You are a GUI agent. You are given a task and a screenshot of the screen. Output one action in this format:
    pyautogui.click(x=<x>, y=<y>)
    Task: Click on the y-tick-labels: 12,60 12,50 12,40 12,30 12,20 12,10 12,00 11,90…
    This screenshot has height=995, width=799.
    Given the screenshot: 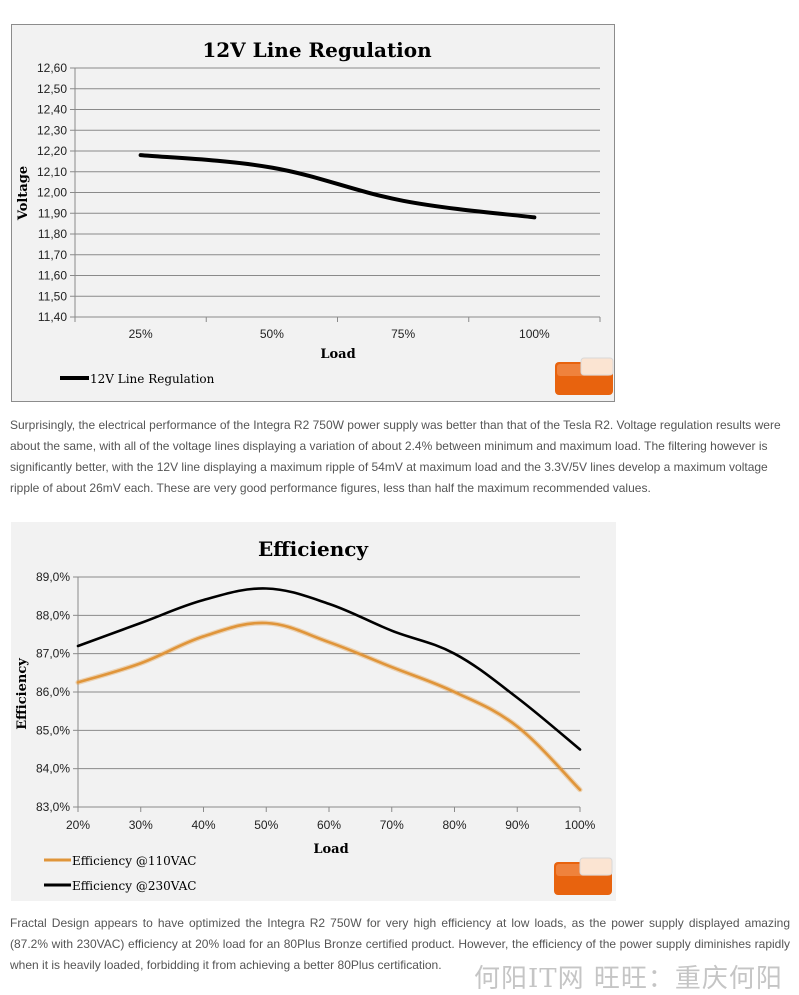 What is the action you would take?
    pyautogui.click(x=52, y=192)
    